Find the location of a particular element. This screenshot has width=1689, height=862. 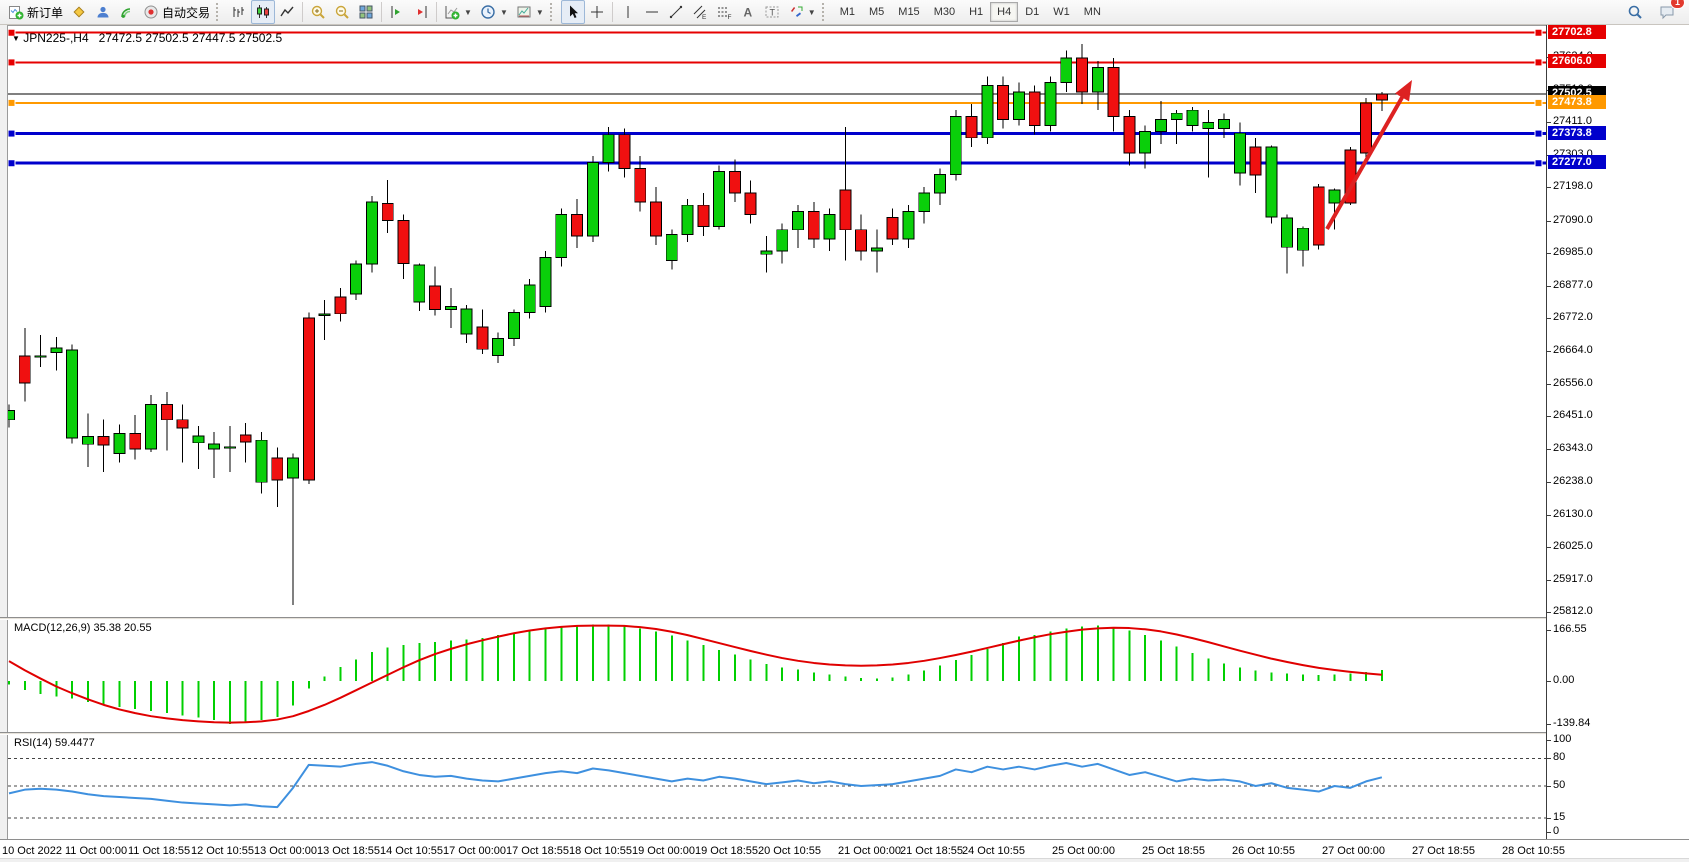

rsi-line is located at coordinates (695, 785).